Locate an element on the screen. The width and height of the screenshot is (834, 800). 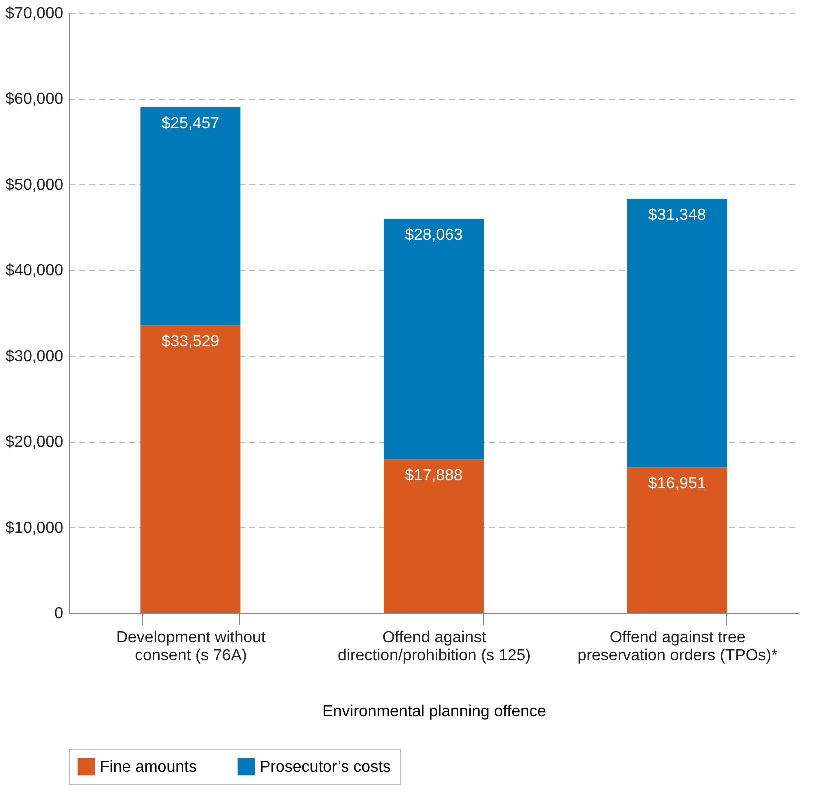
data-label: $28,063 is located at coordinates (434, 235).